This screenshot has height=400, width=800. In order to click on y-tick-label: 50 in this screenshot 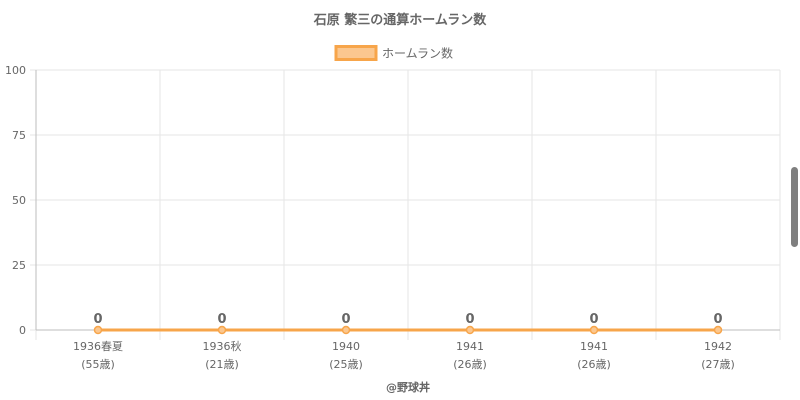, I will do `click(19, 200)`.